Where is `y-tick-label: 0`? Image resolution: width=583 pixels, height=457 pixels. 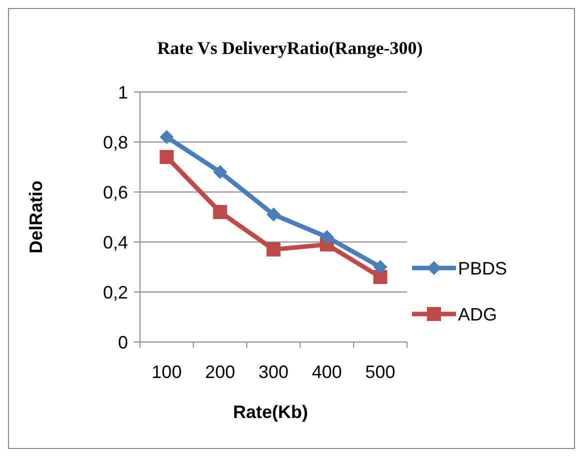
y-tick-label: 0 is located at coordinates (123, 342).